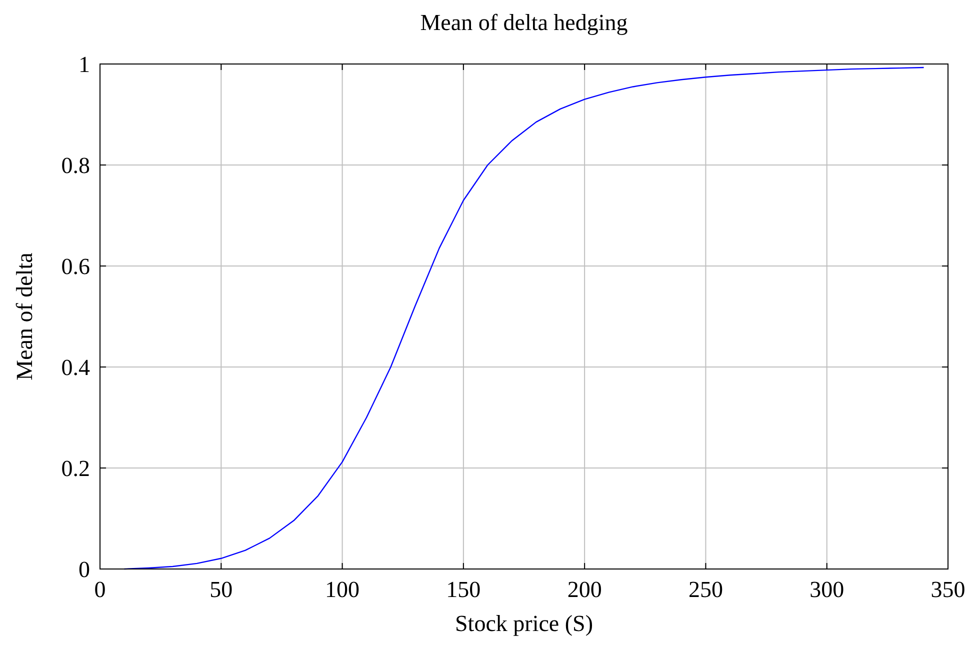 The height and width of the screenshot is (651, 974). Describe the element at coordinates (705, 589) in the screenshot. I see `x-tick-label: 250` at that location.